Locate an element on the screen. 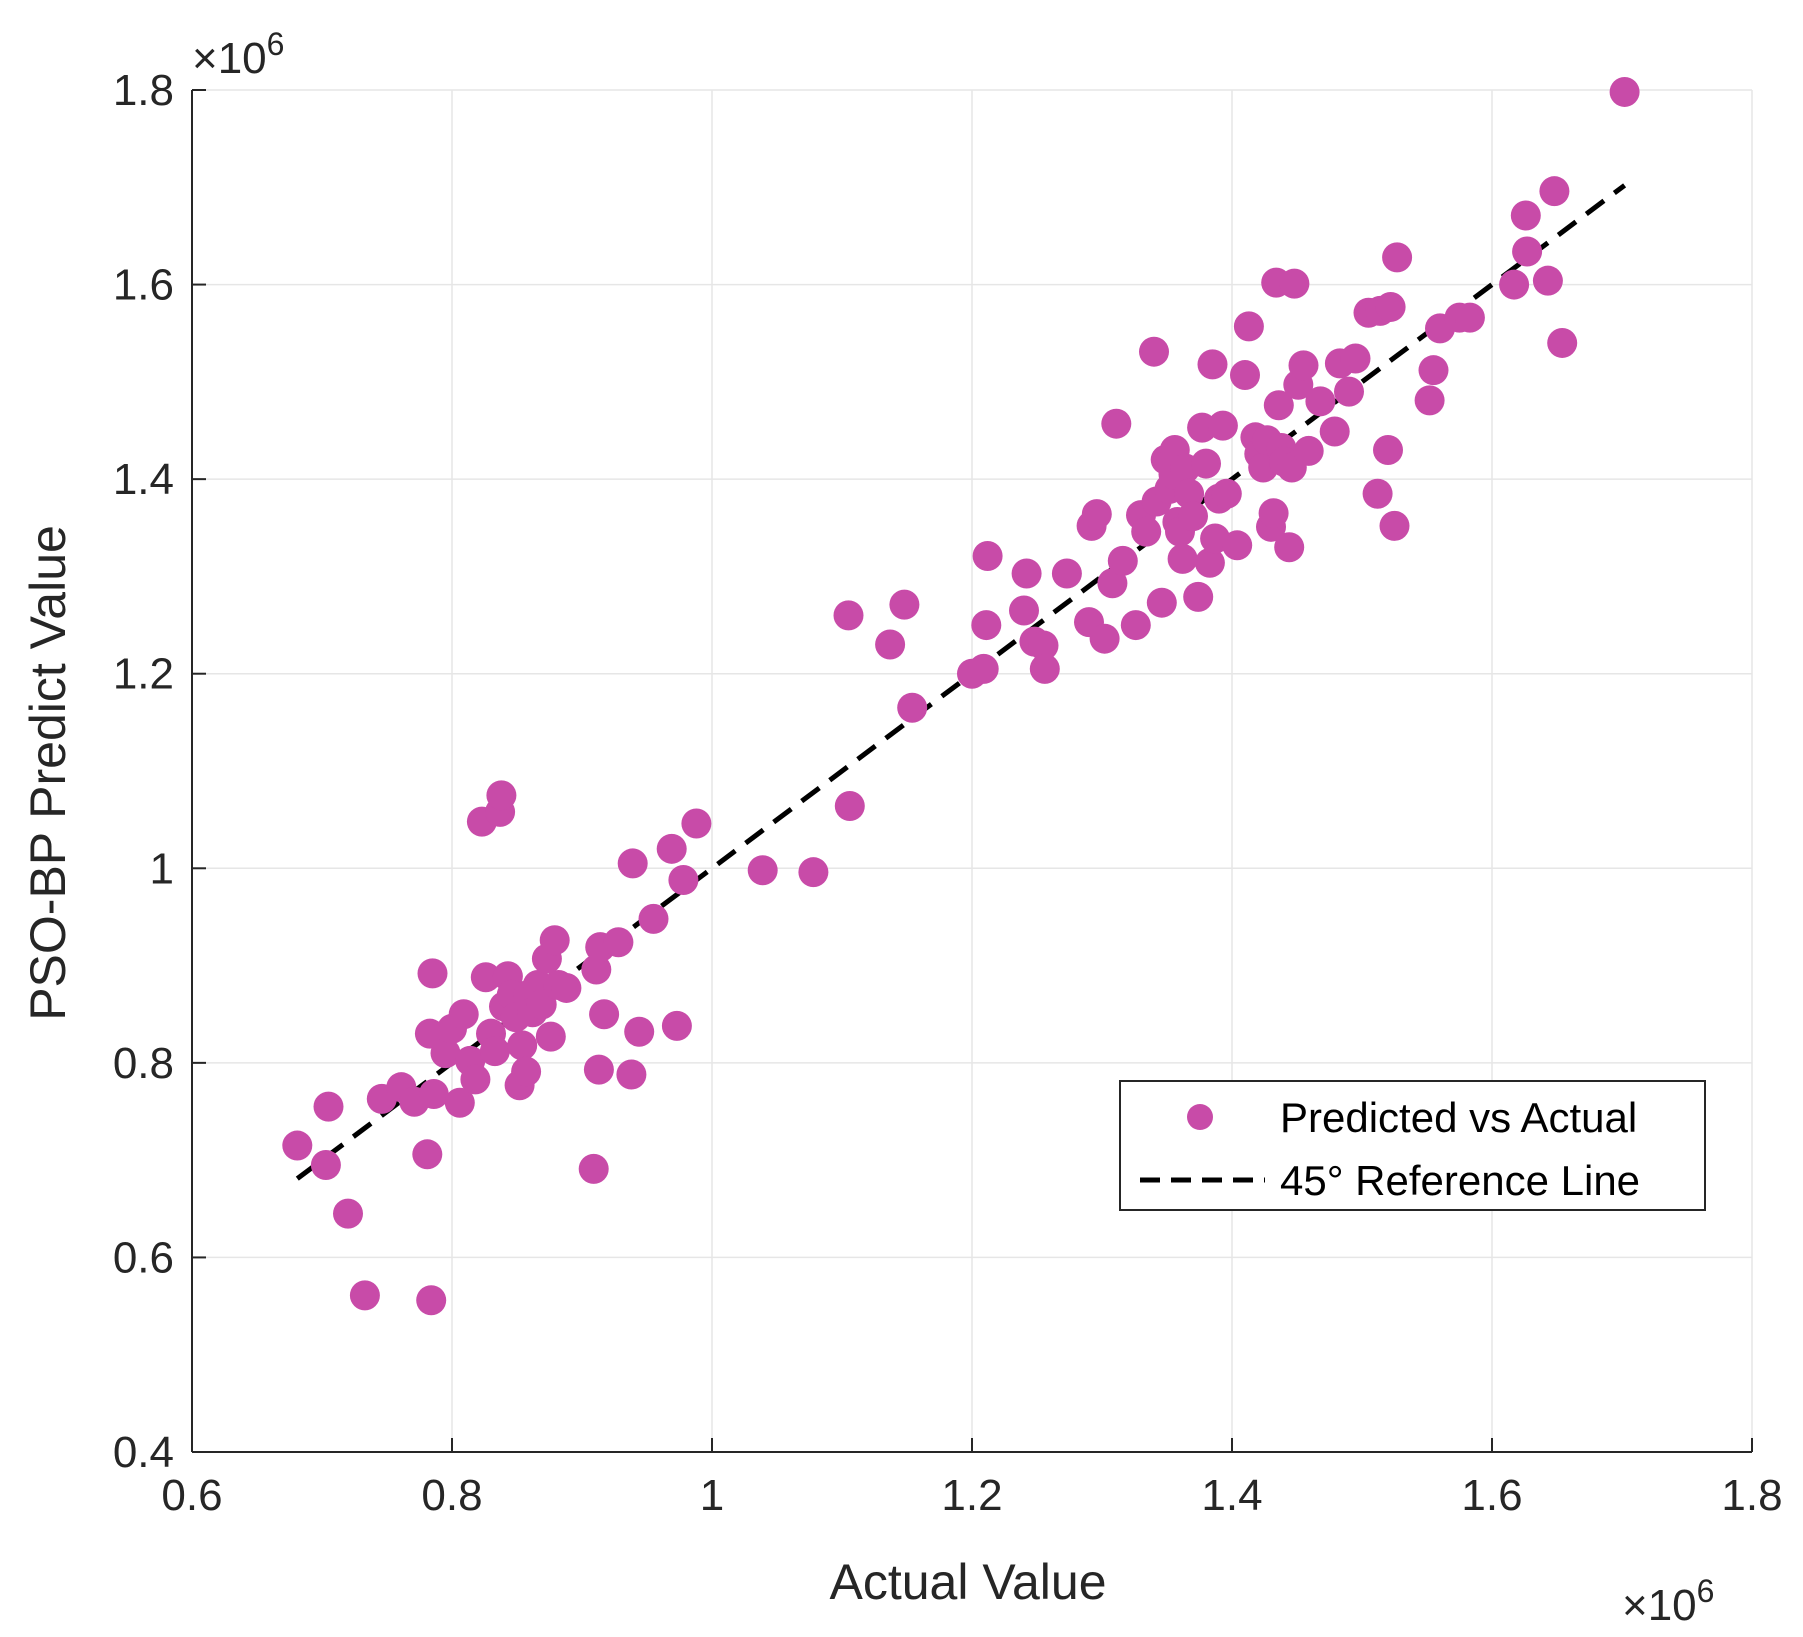 The height and width of the screenshot is (1637, 1803). y-axis-exponent: ×10⁶ is located at coordinates (238, 54).